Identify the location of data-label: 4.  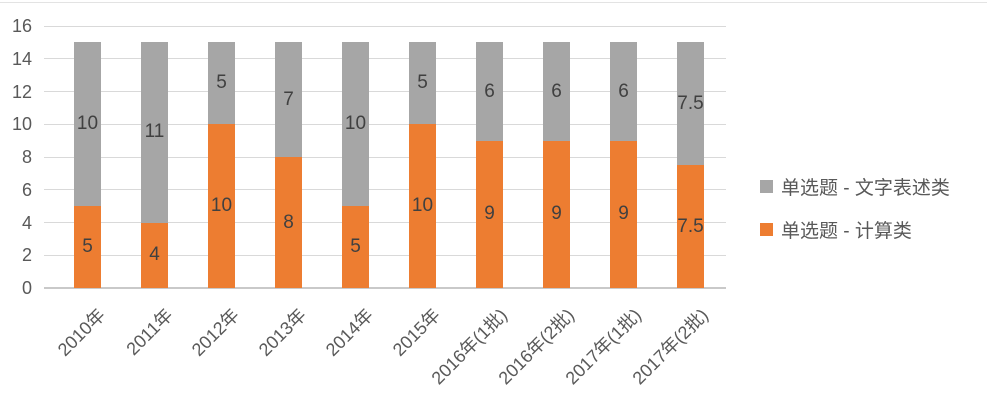
(154, 255).